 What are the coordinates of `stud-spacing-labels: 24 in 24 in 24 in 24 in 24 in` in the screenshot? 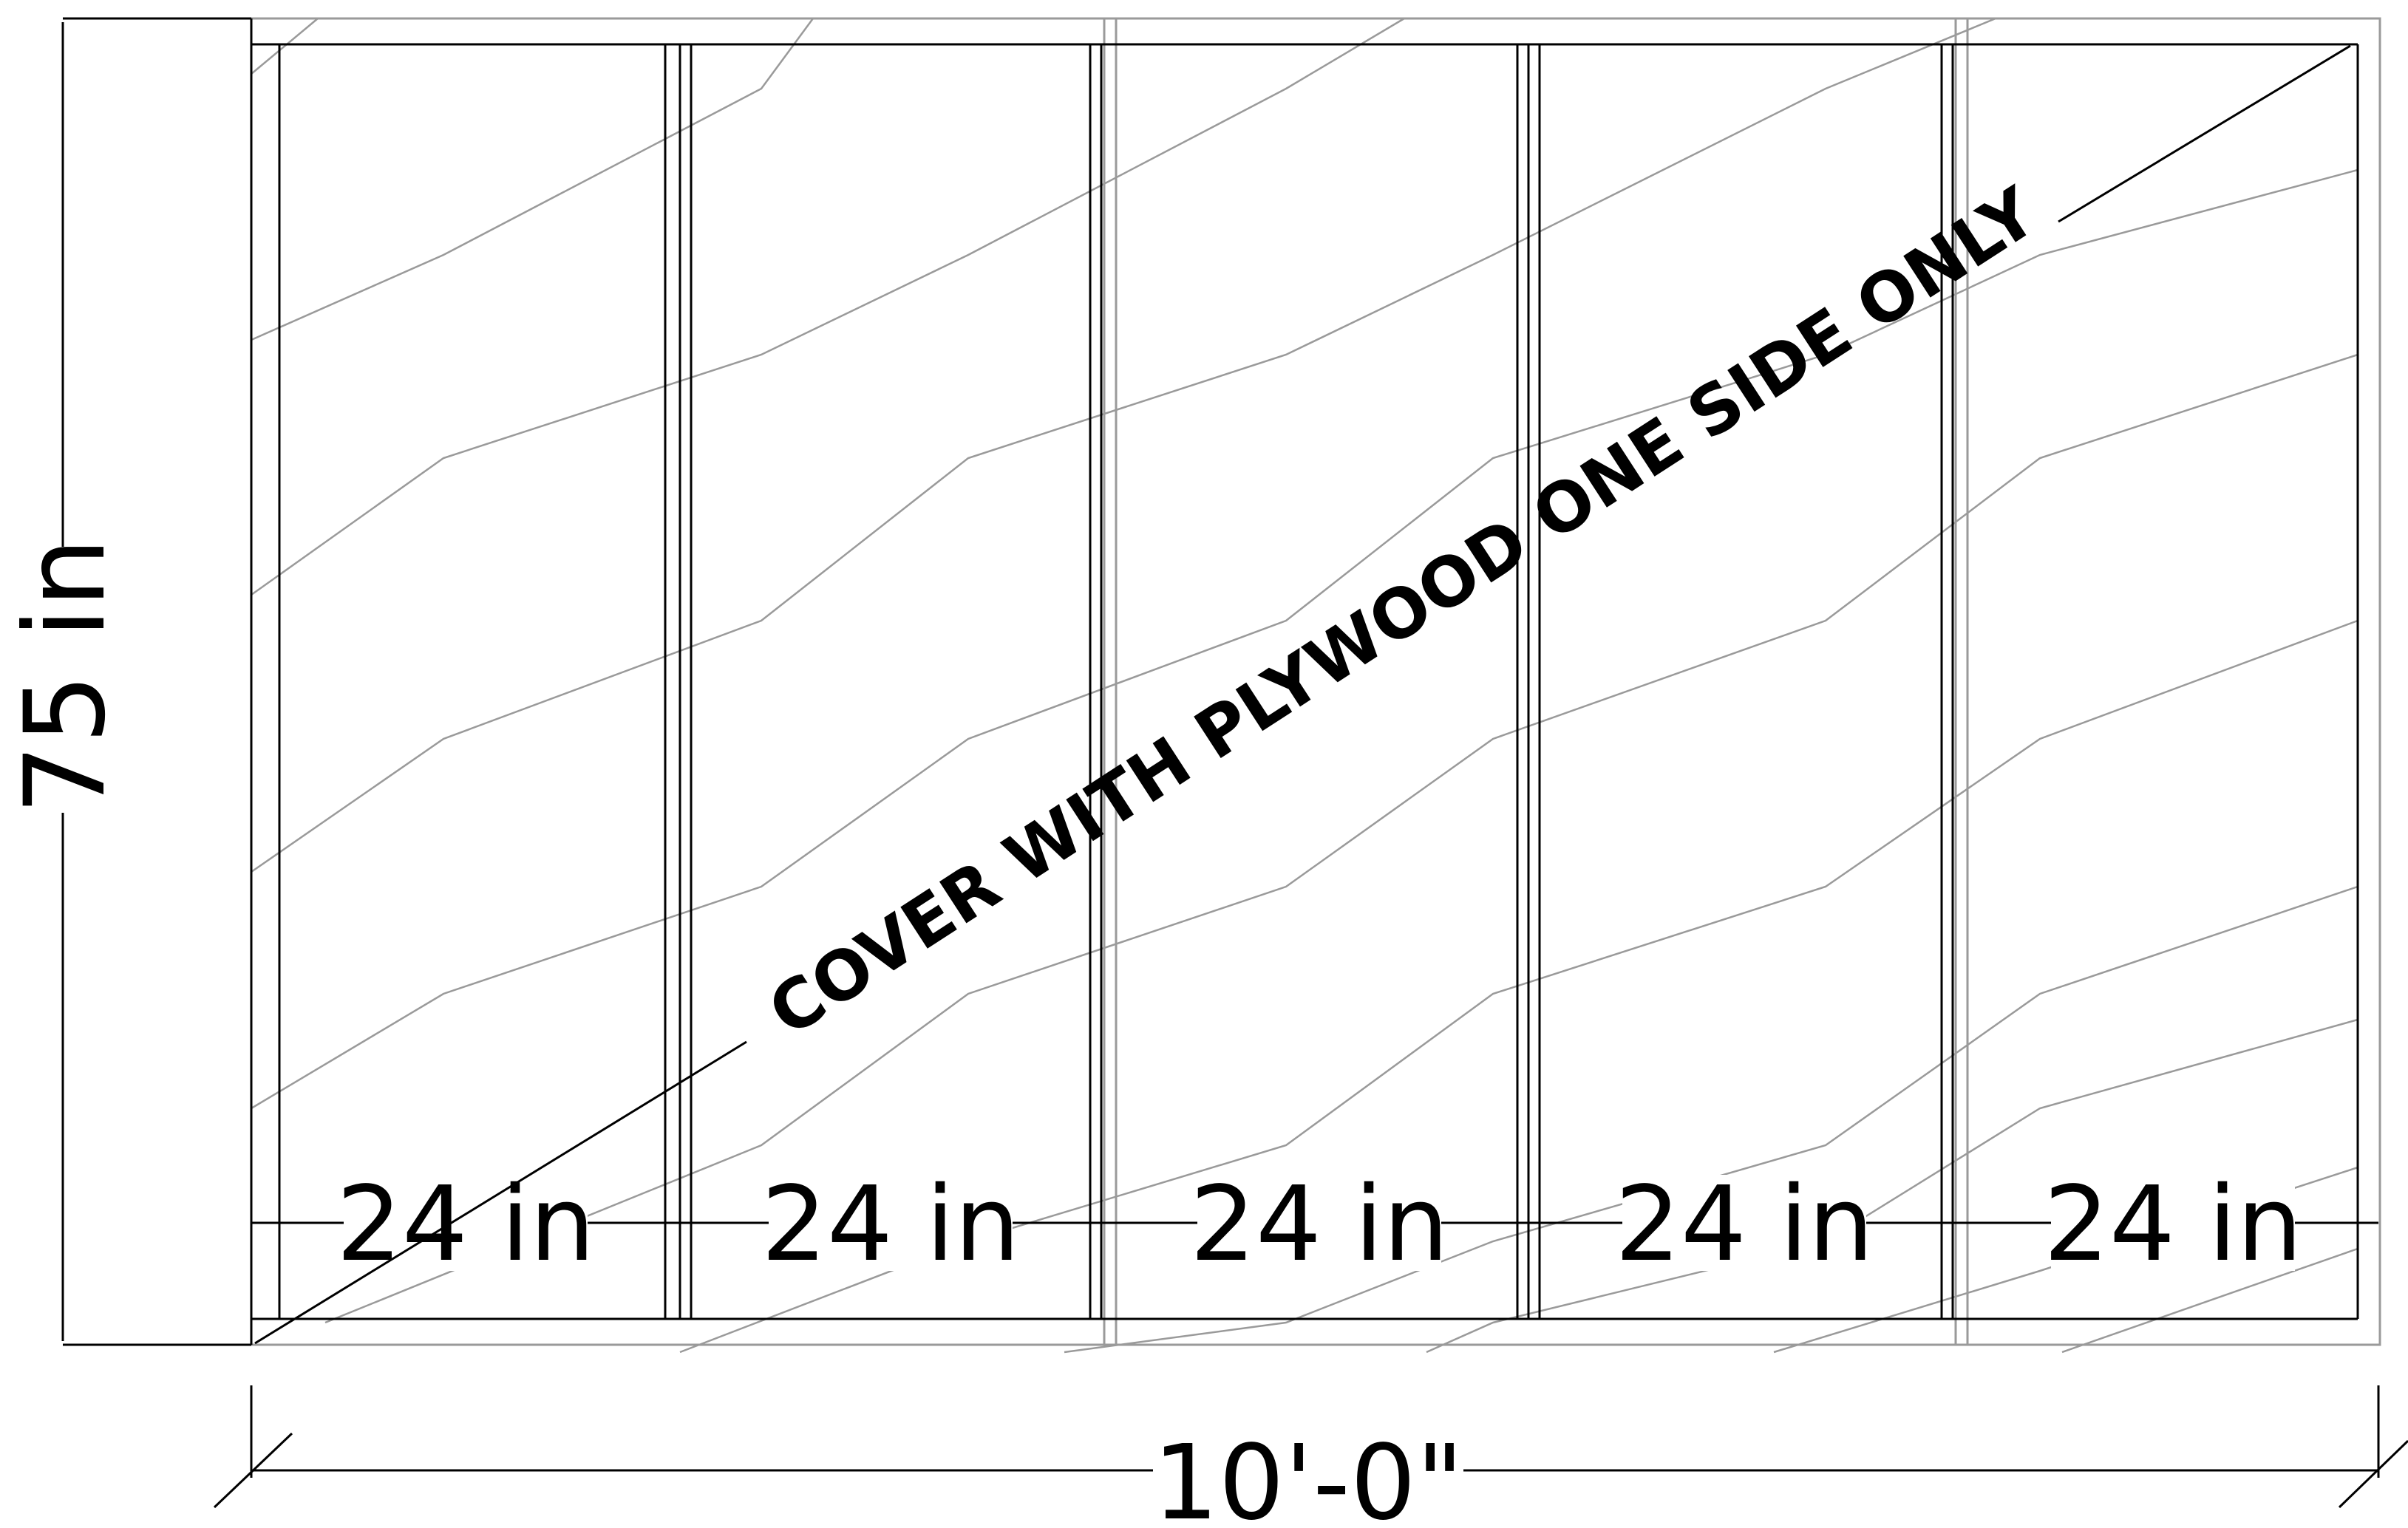 It's located at (1319, 1224).